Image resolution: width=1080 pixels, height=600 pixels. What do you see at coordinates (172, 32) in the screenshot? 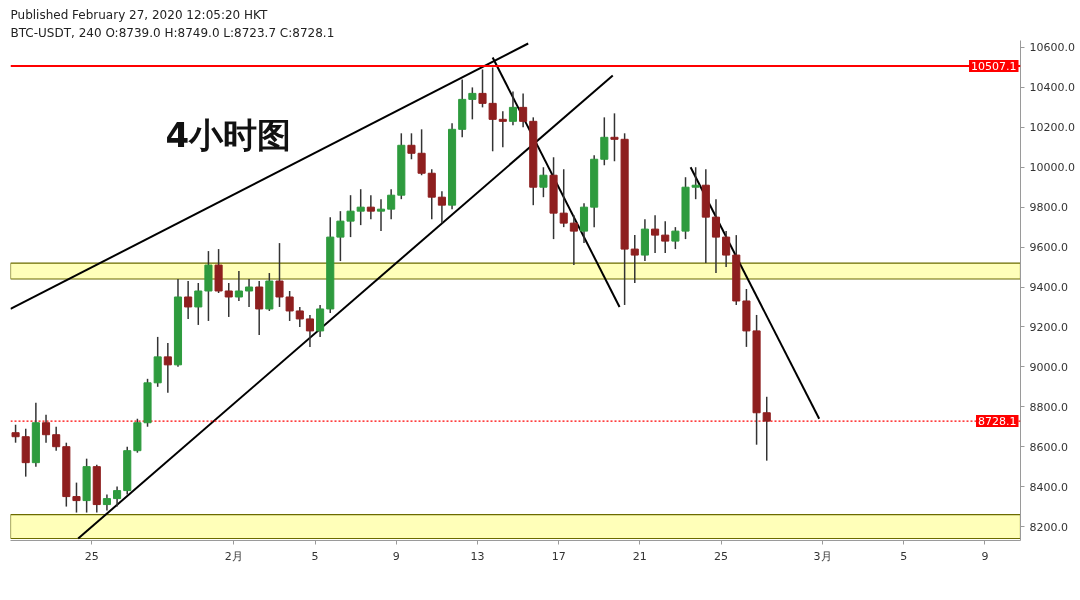
I see `chart-subtitle: BTC-USDT, 240 O:8739.0 H:8749.0 L:8723.7 C:8728.1` at bounding box center [172, 32].